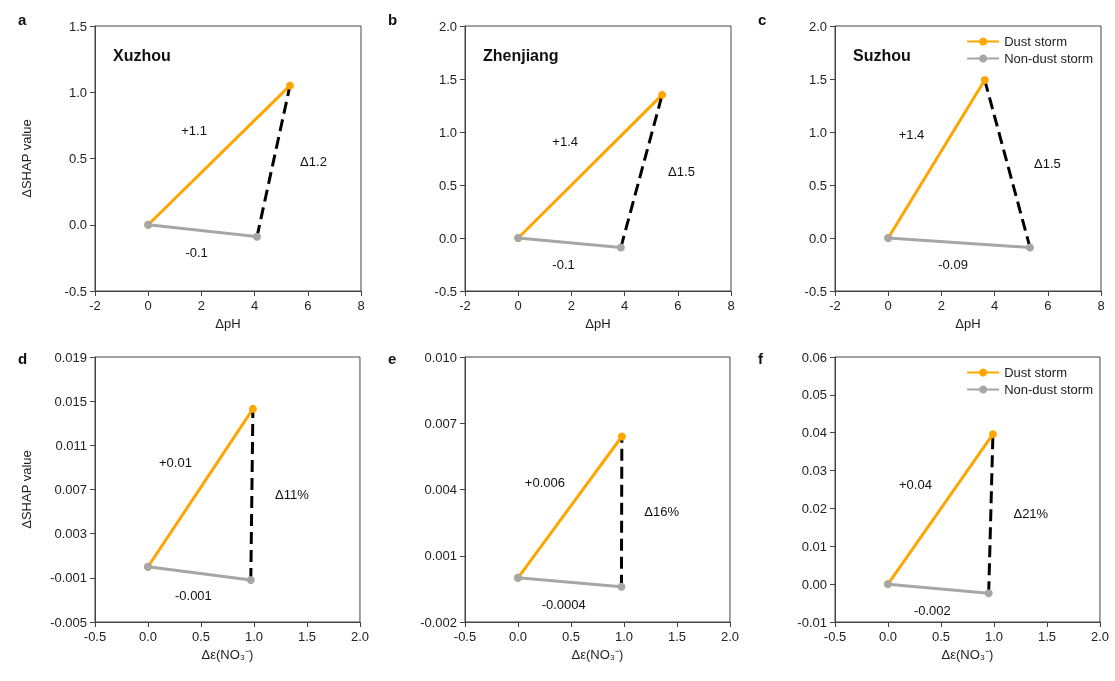 This screenshot has height=681, width=1115. What do you see at coordinates (1031, 514) in the screenshot?
I see `annotation: Δ21%` at bounding box center [1031, 514].